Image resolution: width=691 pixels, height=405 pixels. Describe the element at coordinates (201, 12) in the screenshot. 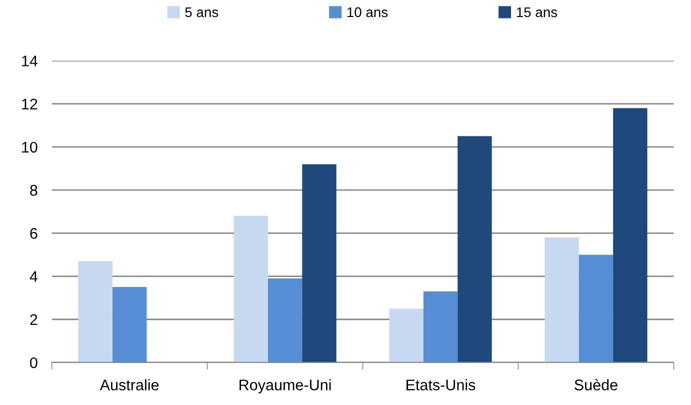

I see `legend-label: 5 ans` at that location.